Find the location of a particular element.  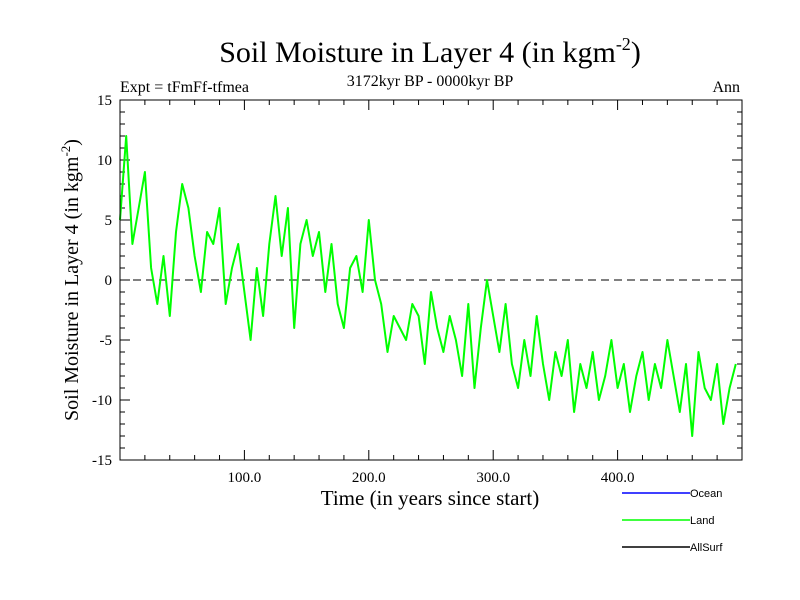

x-tick-label: 200.0 is located at coordinates (369, 478).